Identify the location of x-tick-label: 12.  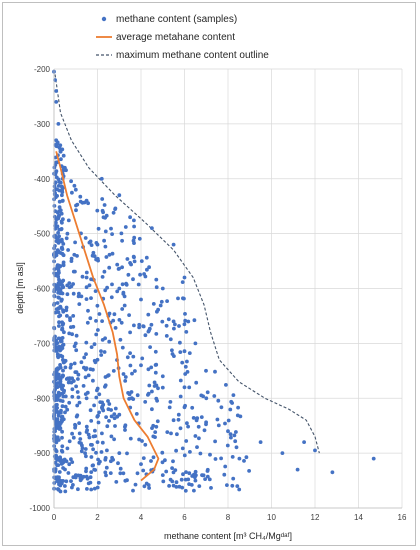
(315, 517).